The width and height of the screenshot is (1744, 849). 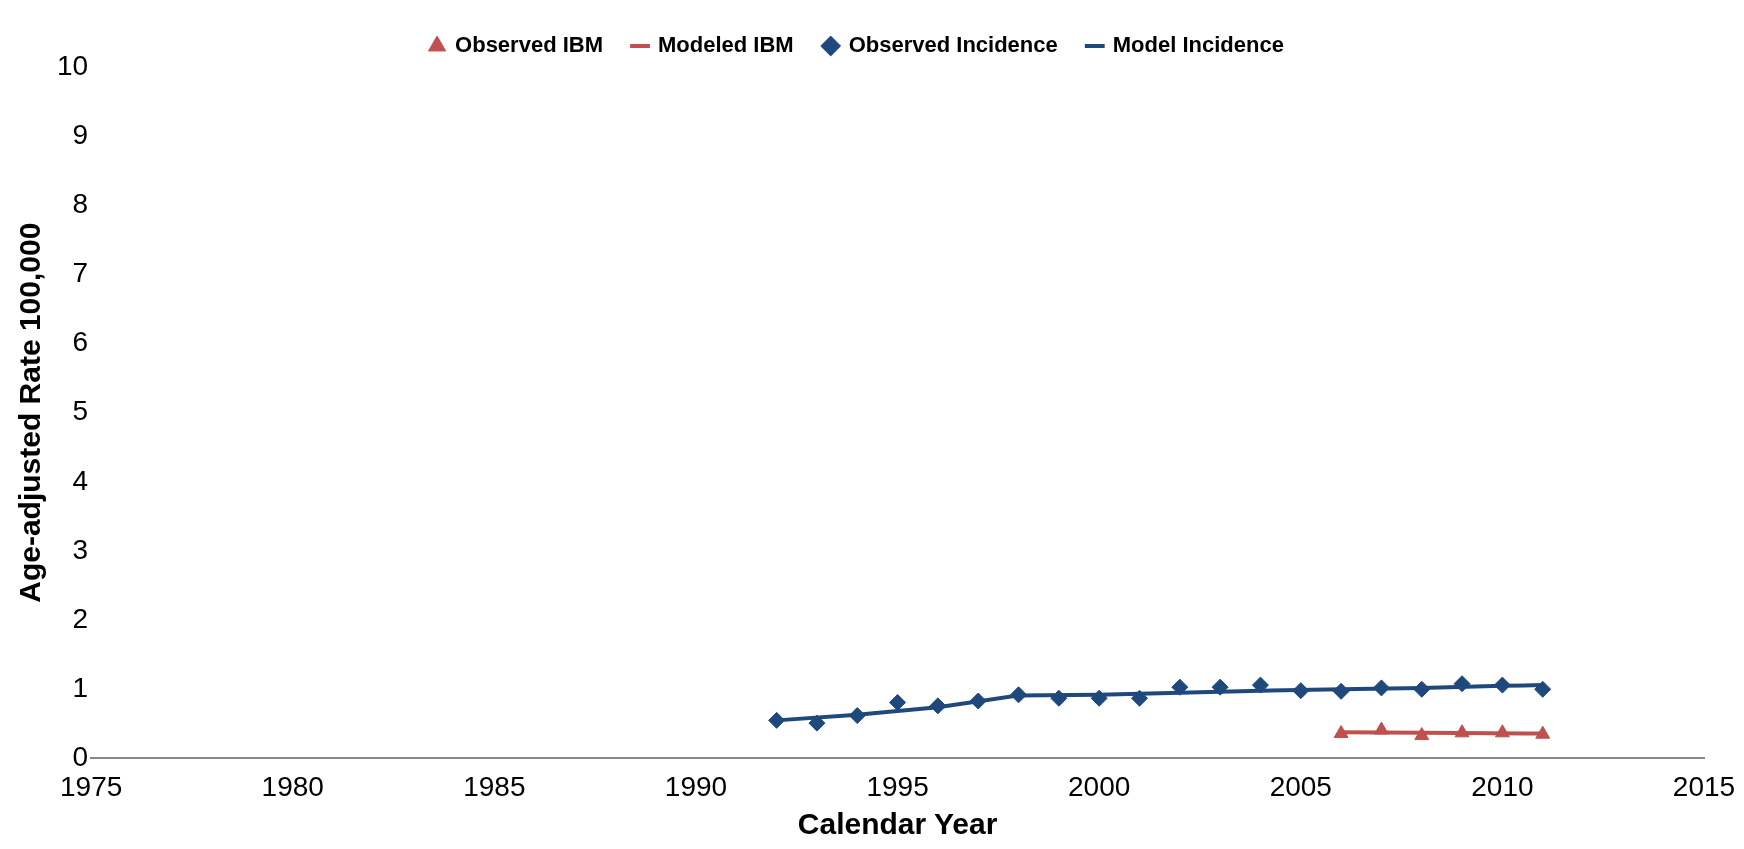 What do you see at coordinates (1300, 786) in the screenshot?
I see `x-tick-label: 2005` at bounding box center [1300, 786].